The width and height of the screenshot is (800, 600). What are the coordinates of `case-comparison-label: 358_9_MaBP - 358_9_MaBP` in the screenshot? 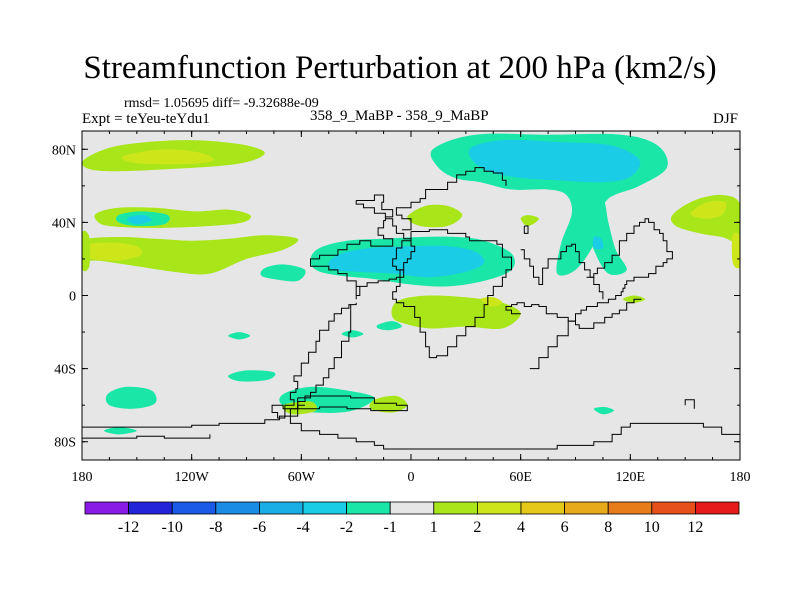 It's located at (399, 116).